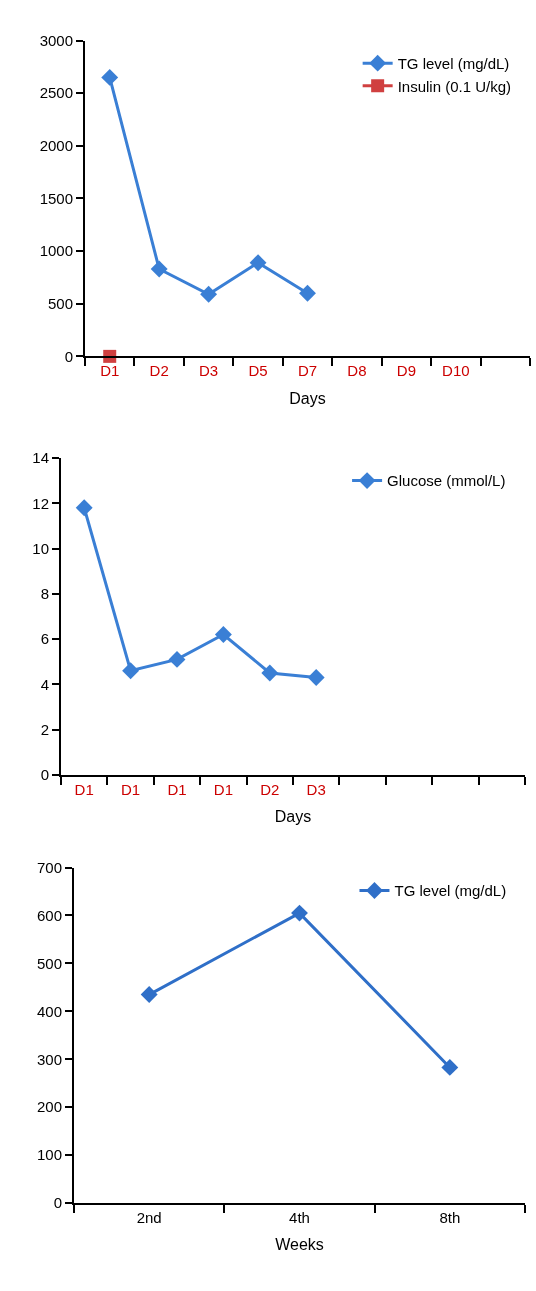 This screenshot has height=1291, width=536. Describe the element at coordinates (49, 915) in the screenshot. I see `y-tick-label: 600` at that location.